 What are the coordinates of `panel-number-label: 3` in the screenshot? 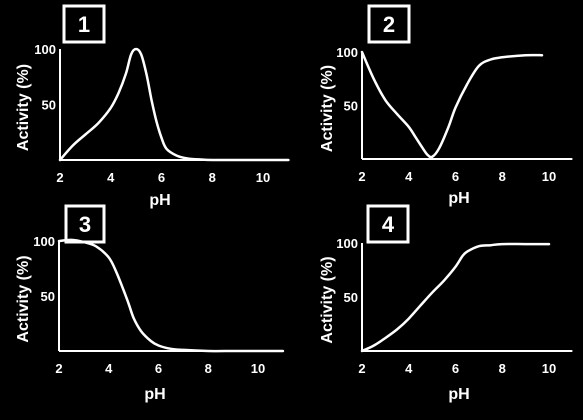 It's located at (85, 224).